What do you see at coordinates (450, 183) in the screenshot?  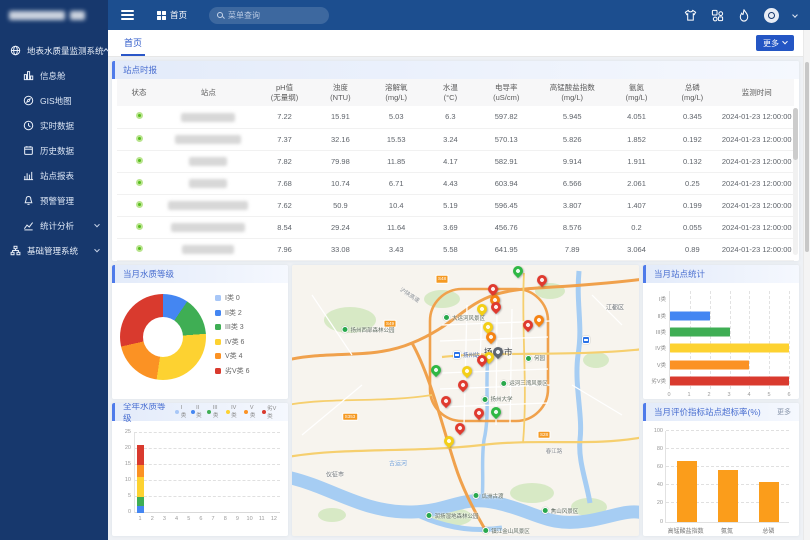 I see `value-cell: 4.43` at bounding box center [450, 183].